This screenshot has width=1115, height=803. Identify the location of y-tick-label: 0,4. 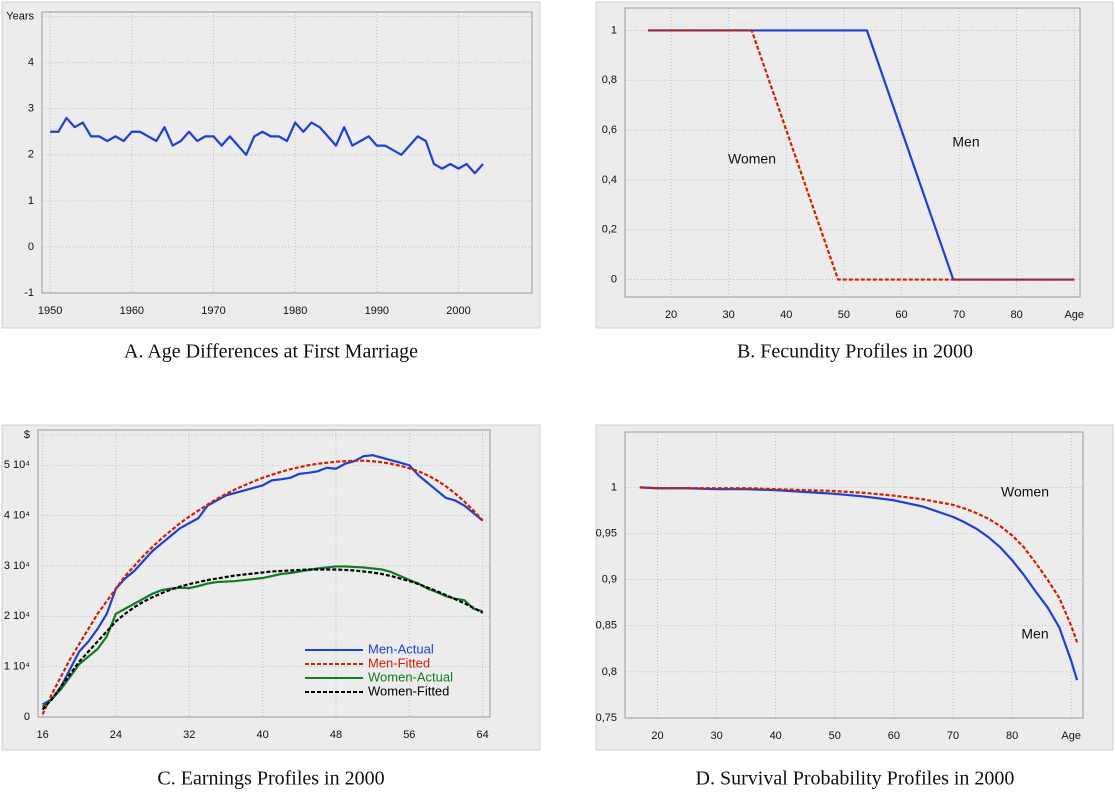
(609, 180).